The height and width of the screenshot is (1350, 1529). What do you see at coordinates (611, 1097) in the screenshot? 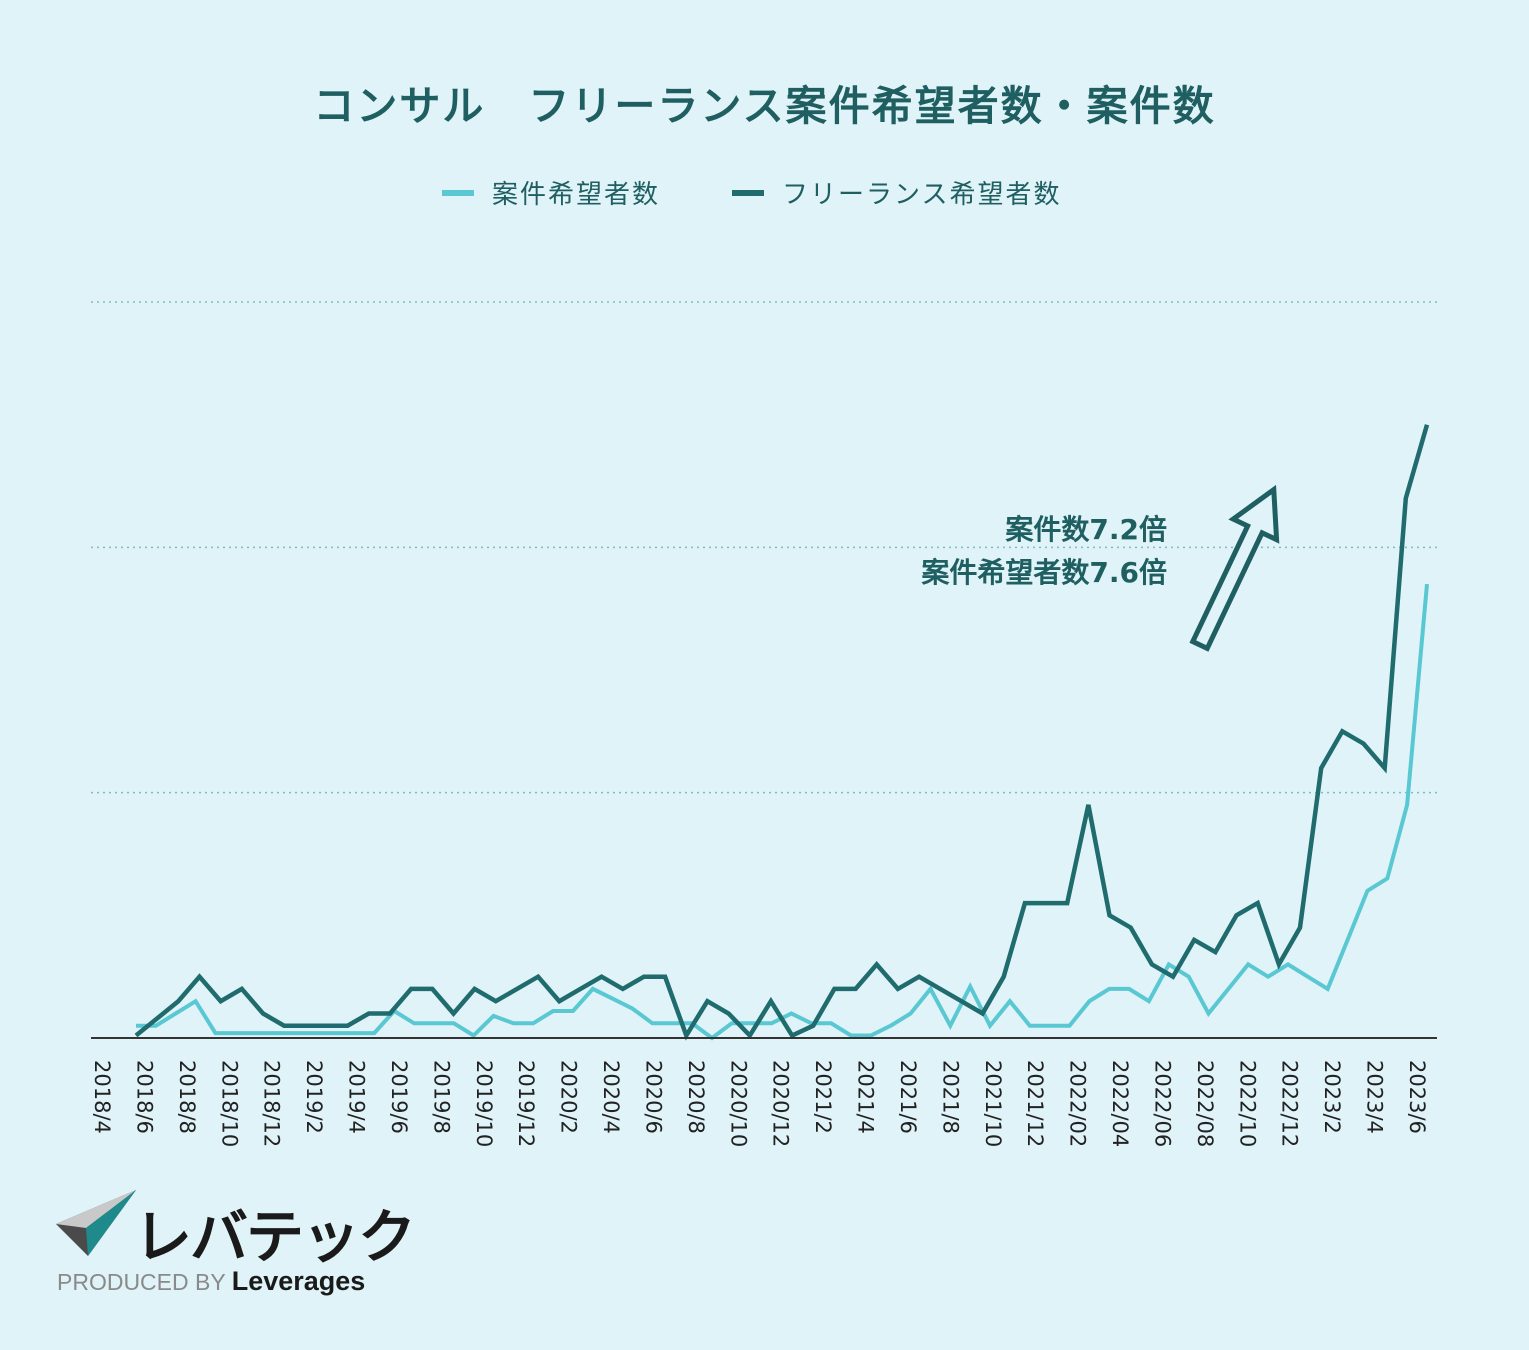
I see `x-tick-label: 2020/4` at bounding box center [611, 1097].